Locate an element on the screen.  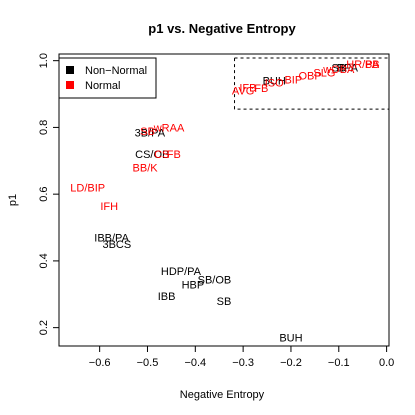
x-axis: −0.6 −0.5 −0.4 −0.3 −0.2 −0.1 0.0 is located at coordinates (241, 357).